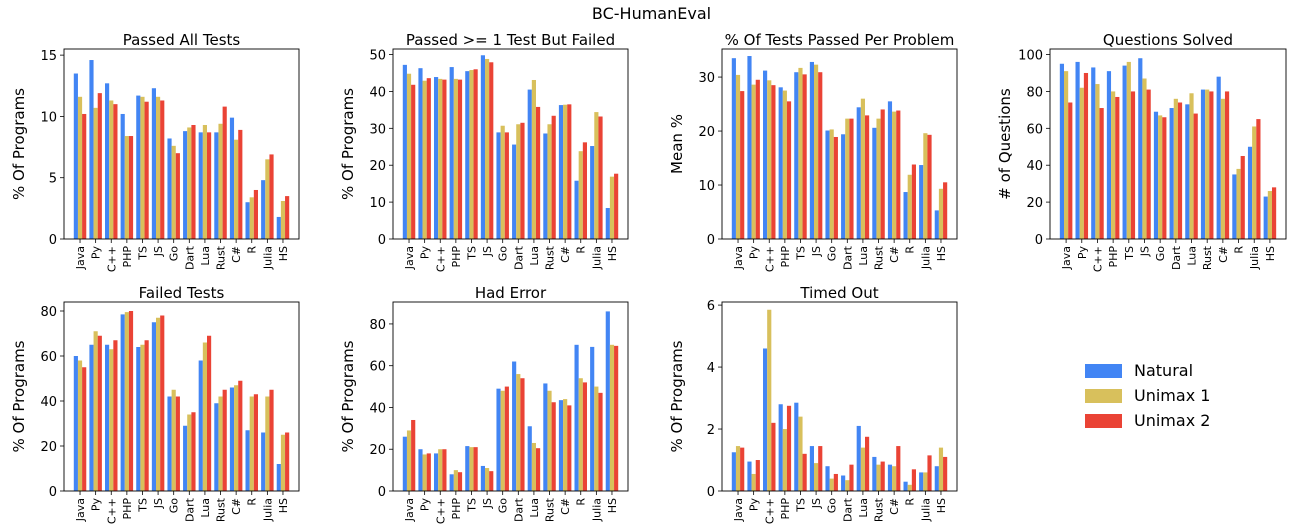 This screenshot has height=529, width=1303. What do you see at coordinates (1030, 56) in the screenshot?
I see `y-tick-label: 100` at bounding box center [1030, 56].